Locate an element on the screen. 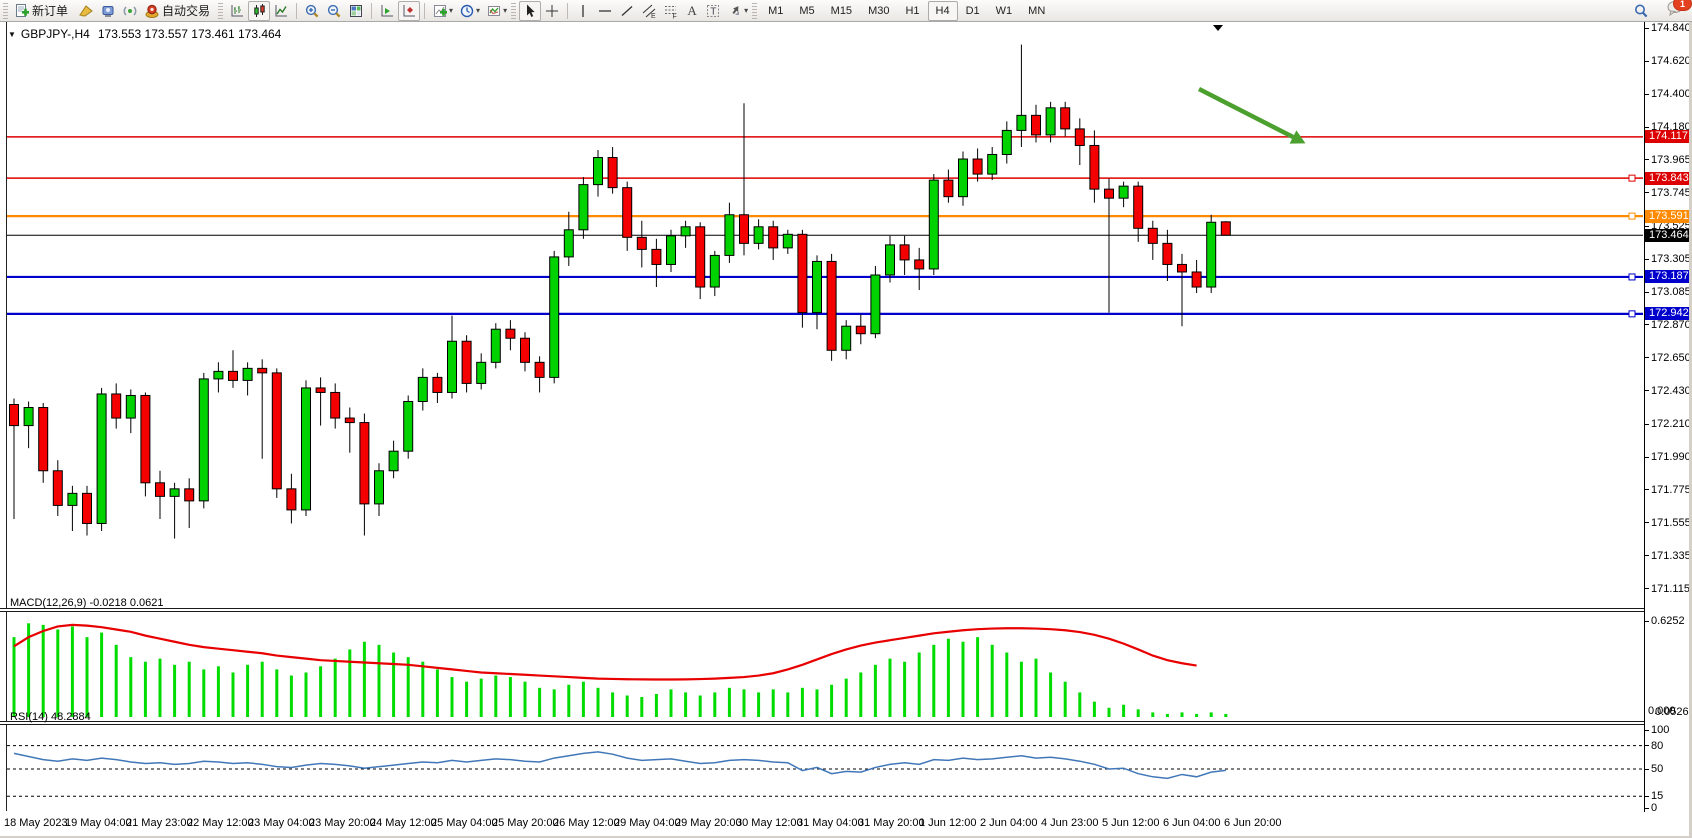 The height and width of the screenshot is (838, 1692). text-label-button: T is located at coordinates (713, 11).